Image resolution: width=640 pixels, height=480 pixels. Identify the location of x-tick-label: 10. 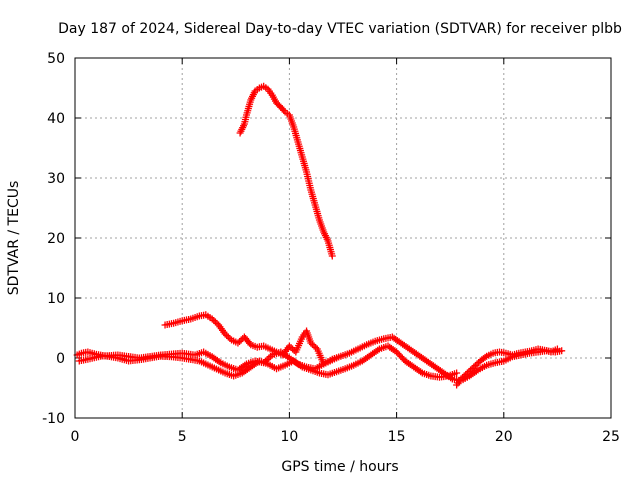
(289, 437).